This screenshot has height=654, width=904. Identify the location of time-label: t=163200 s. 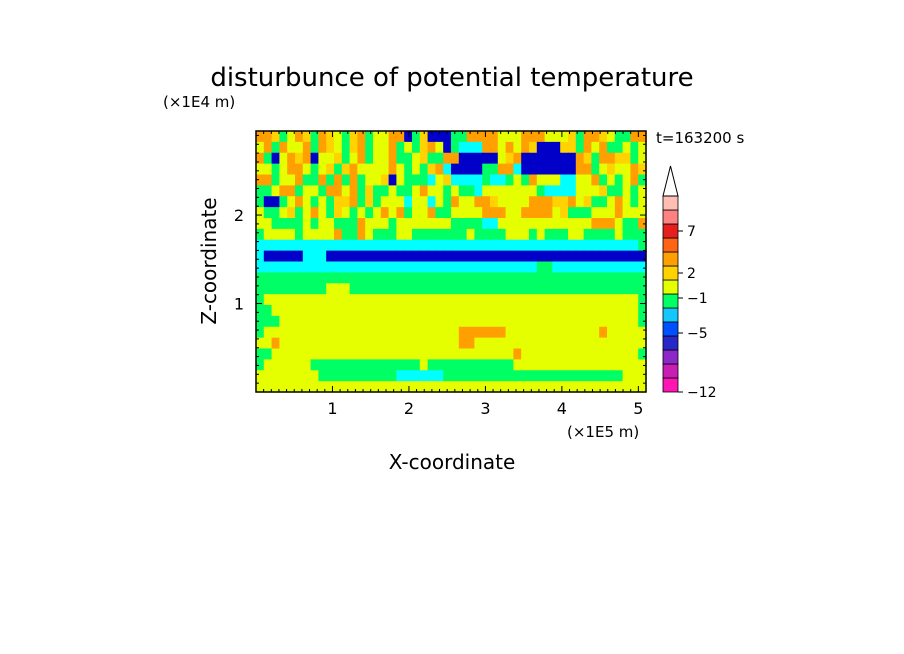
(700, 138).